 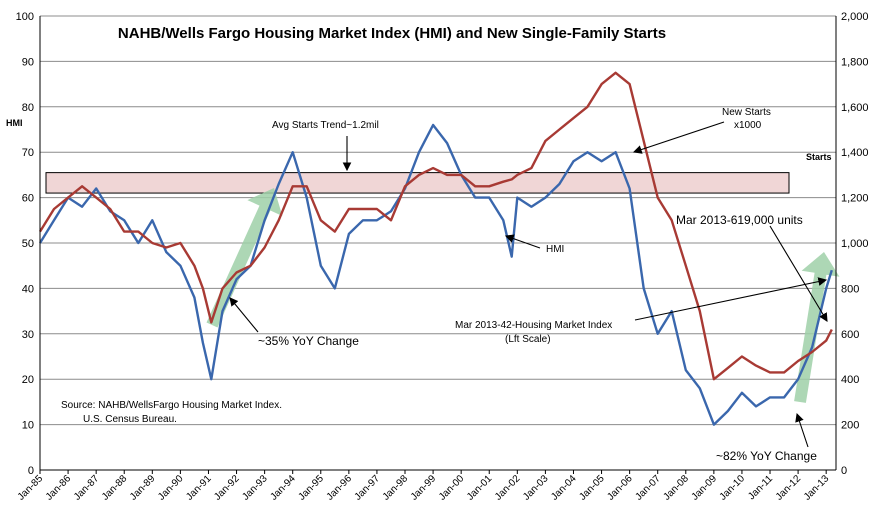 What do you see at coordinates (536, 488) in the screenshot?
I see `x-tick-label: Jan-03` at bounding box center [536, 488].